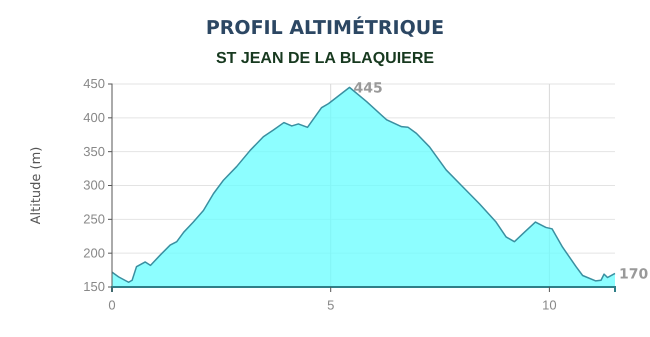 This screenshot has height=337, width=650. Describe the element at coordinates (112, 304) in the screenshot. I see `x-tick-label: 0` at that location.